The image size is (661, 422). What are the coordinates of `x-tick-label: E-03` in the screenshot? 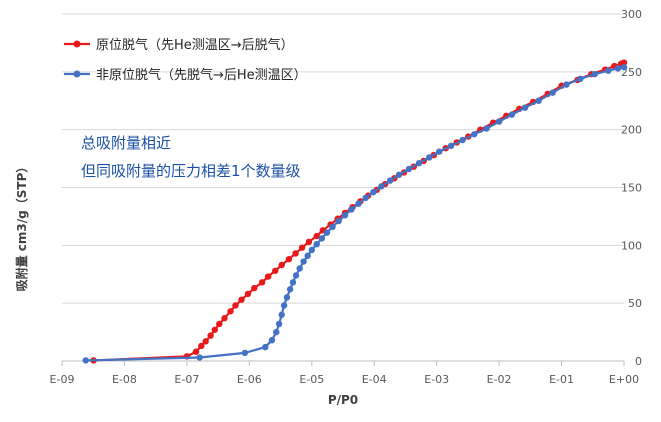 It's located at (436, 379).